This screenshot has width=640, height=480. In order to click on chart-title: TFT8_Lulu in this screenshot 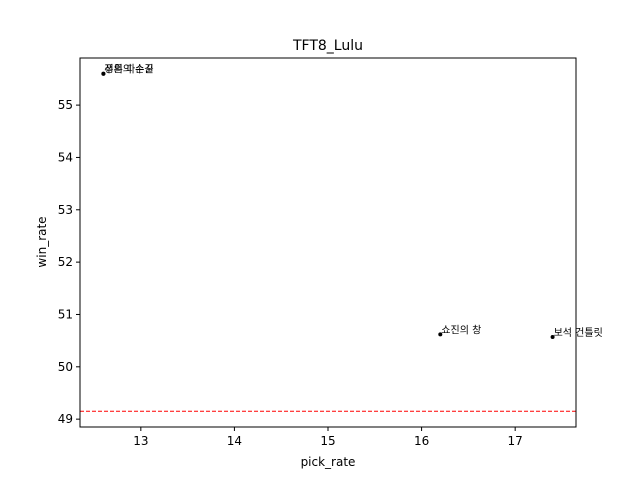, I will do `click(327, 46)`.